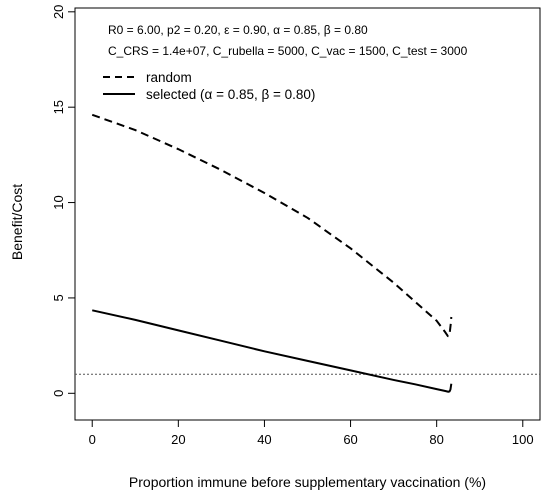 The image size is (550, 497). What do you see at coordinates (272, 351) in the screenshot?
I see `series-line-selected` at bounding box center [272, 351].